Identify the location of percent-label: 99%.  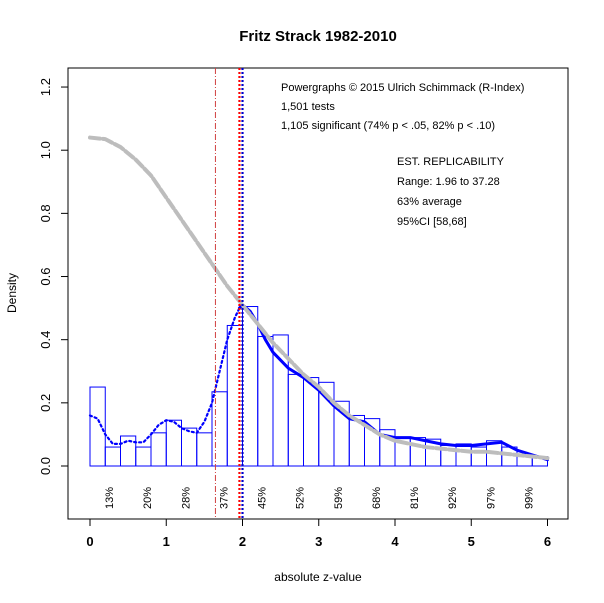
(529, 498).